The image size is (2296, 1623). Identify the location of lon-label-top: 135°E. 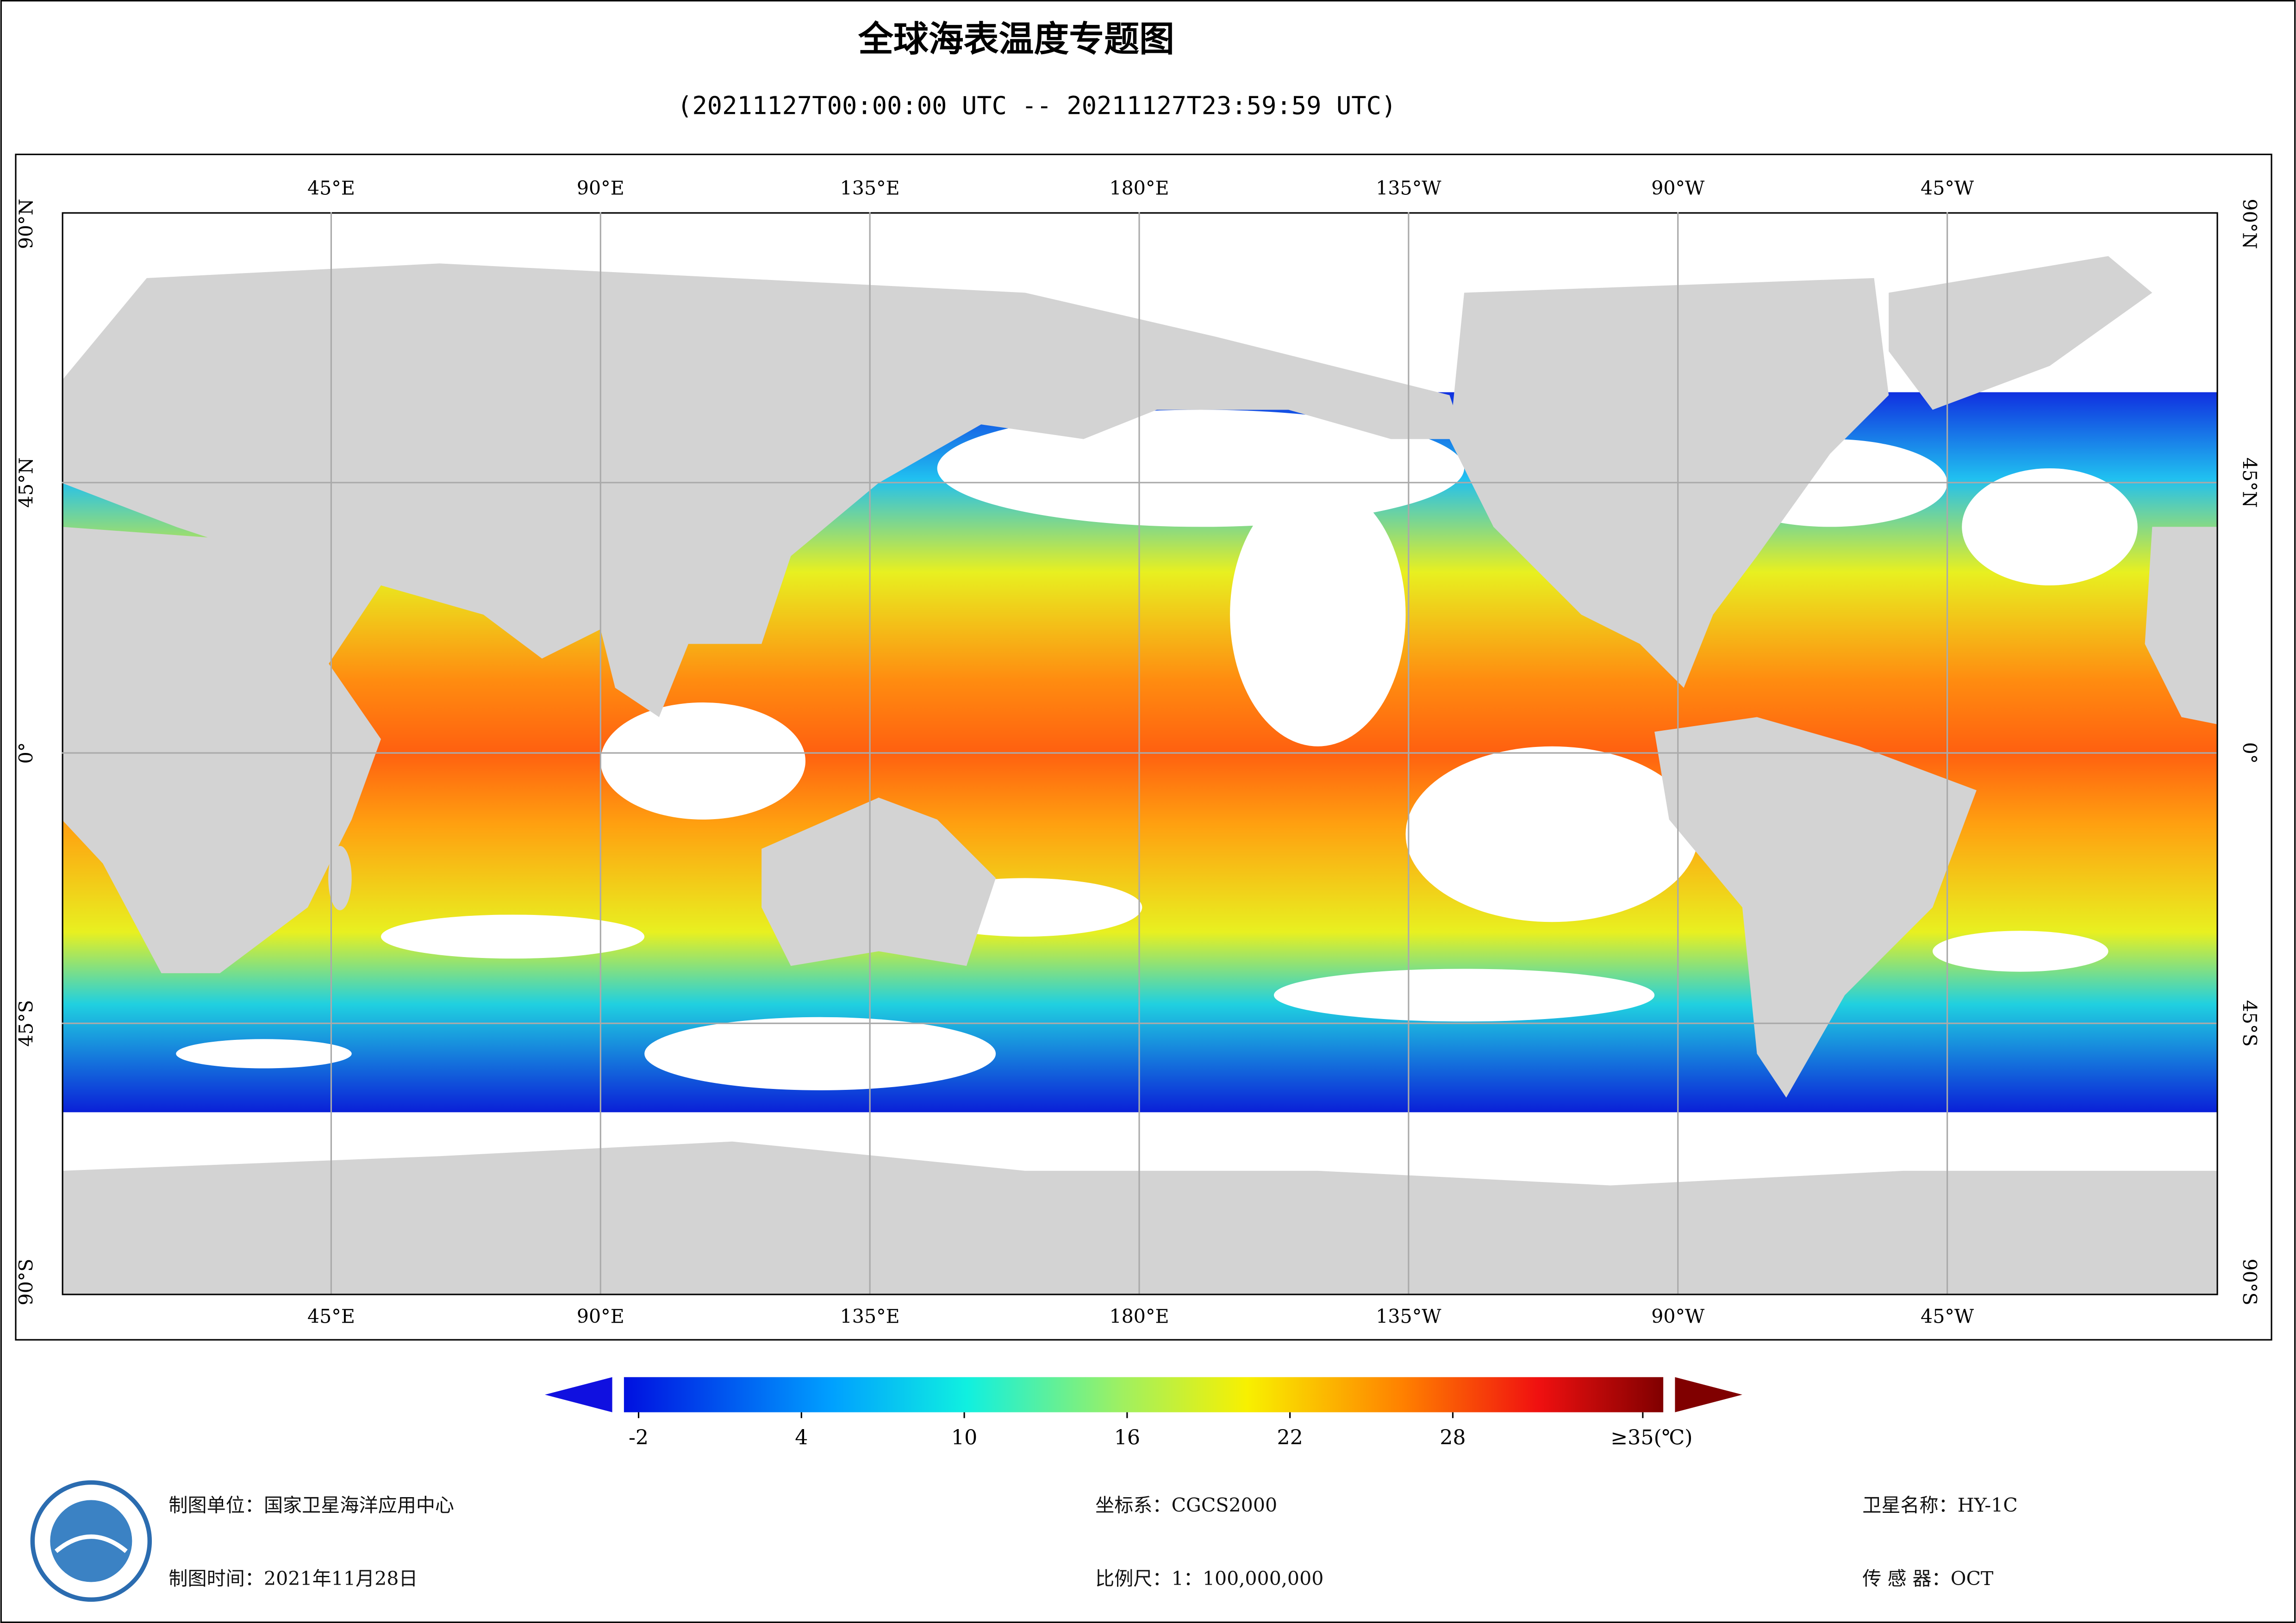
(870, 188).